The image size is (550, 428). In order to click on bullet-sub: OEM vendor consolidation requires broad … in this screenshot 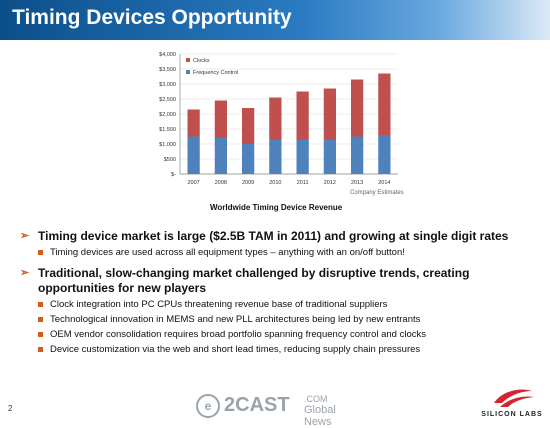, I will do `click(278, 335)`.